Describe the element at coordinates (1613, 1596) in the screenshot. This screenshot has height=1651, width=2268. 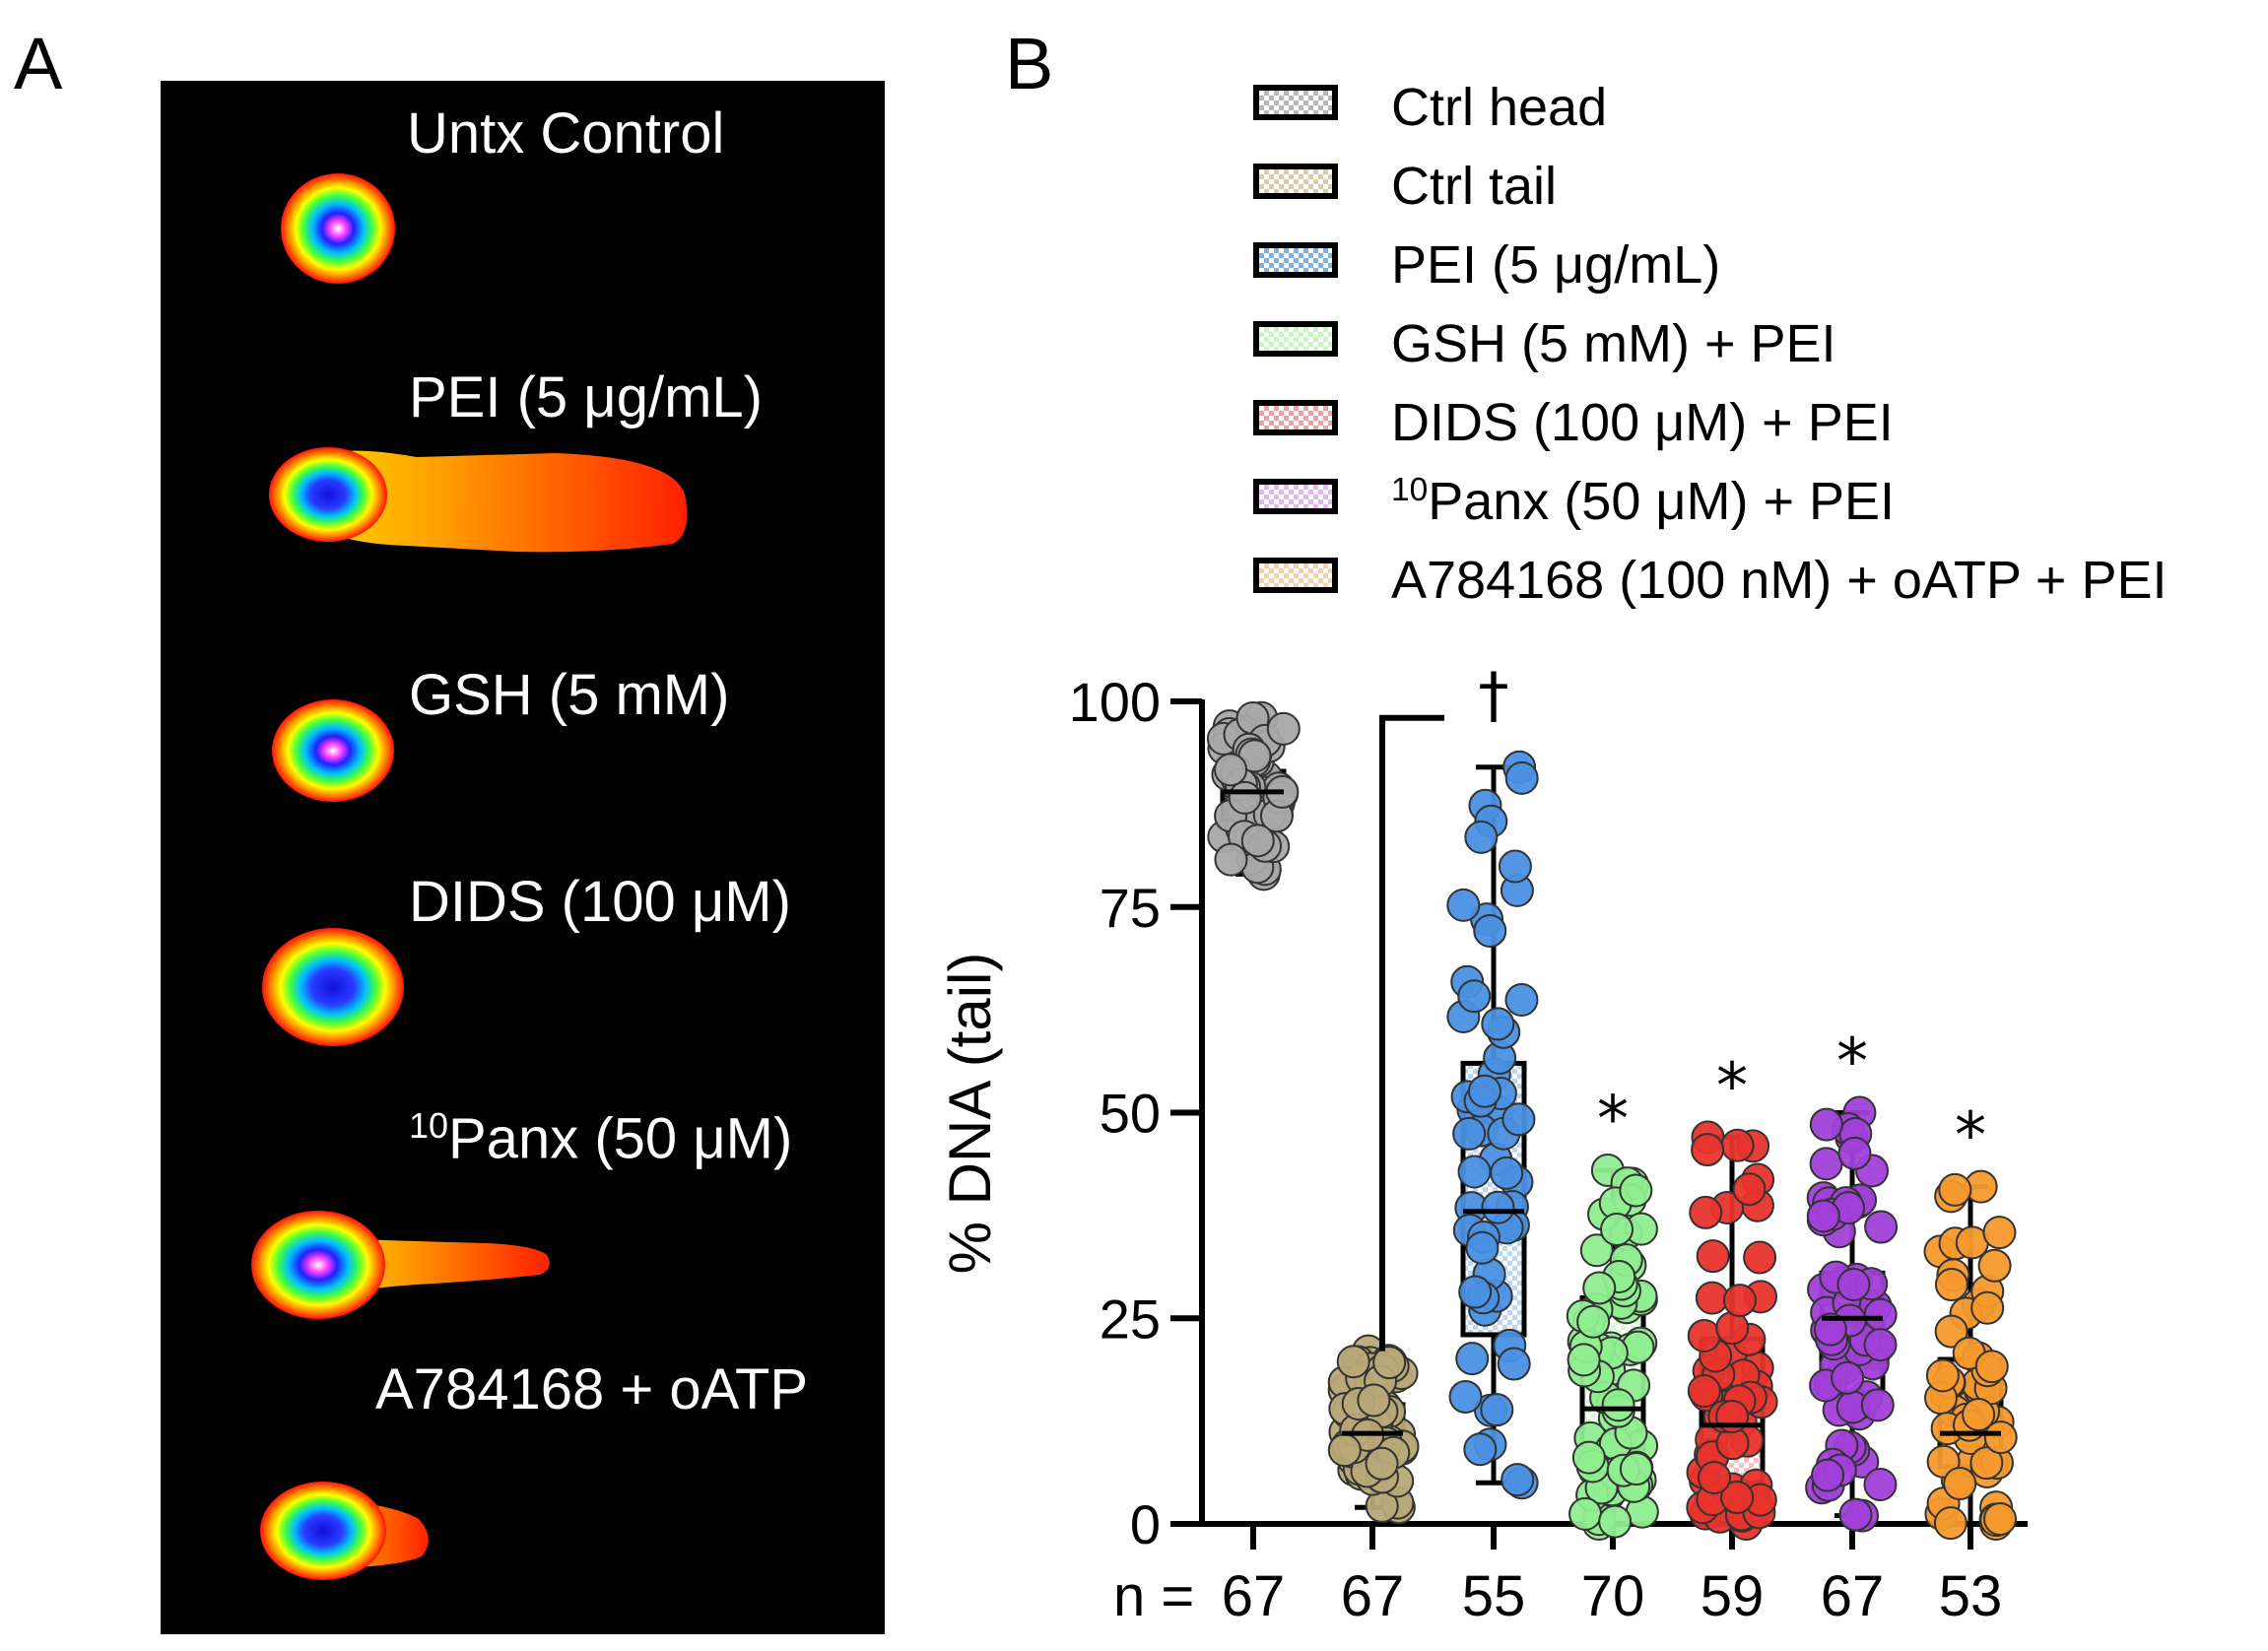
I see `n-value-4: 70` at that location.